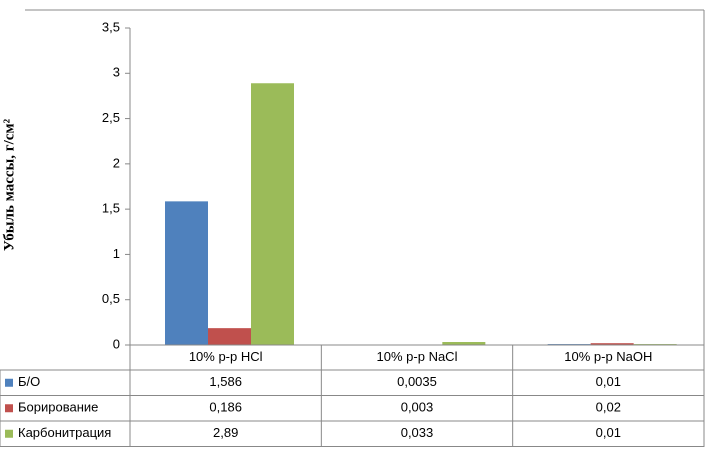 The image size is (705, 470). What do you see at coordinates (116, 343) in the screenshot?
I see `y-tick-label: 0` at bounding box center [116, 343].